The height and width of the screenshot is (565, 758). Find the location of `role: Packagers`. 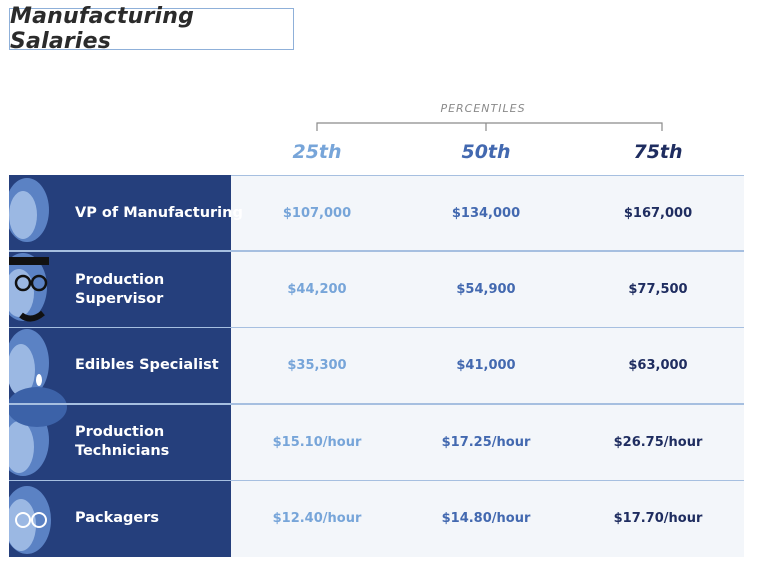

role: Packagers is located at coordinates (117, 518).